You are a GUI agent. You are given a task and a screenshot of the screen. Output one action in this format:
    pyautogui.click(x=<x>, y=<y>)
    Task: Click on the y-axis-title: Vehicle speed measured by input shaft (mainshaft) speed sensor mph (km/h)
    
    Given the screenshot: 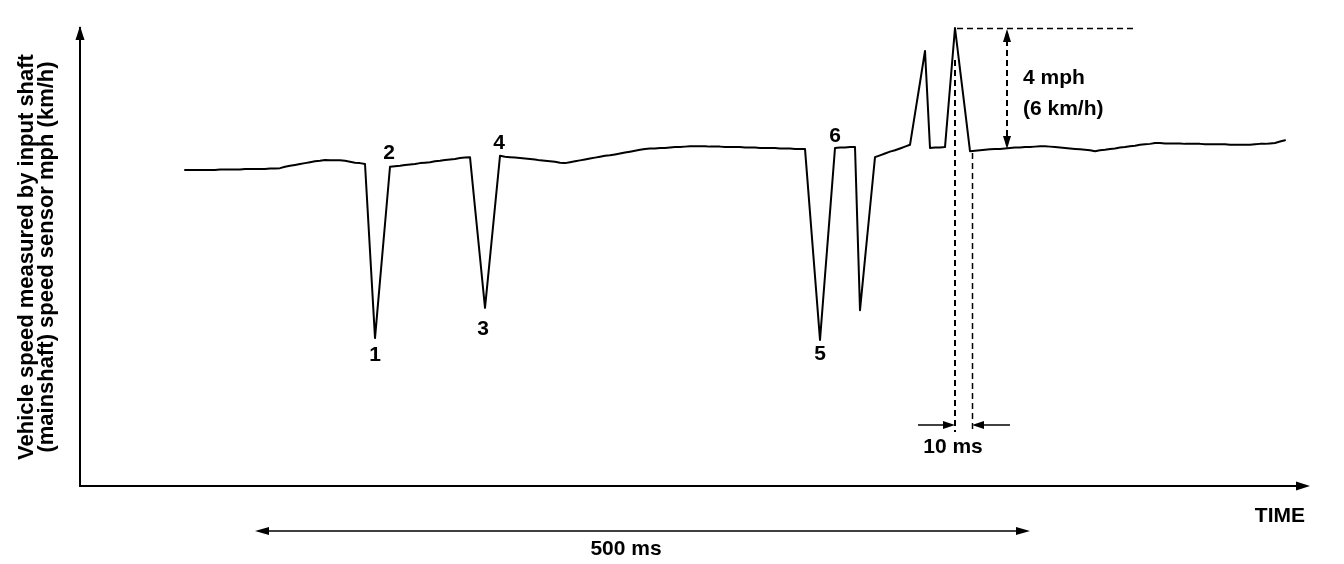 What is the action you would take?
    pyautogui.click(x=35, y=256)
    